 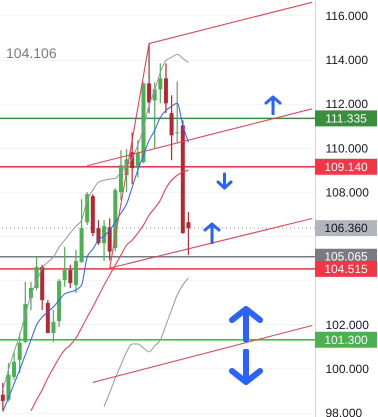 I want to click on y-tick-label: 116.000, so click(x=347, y=15).